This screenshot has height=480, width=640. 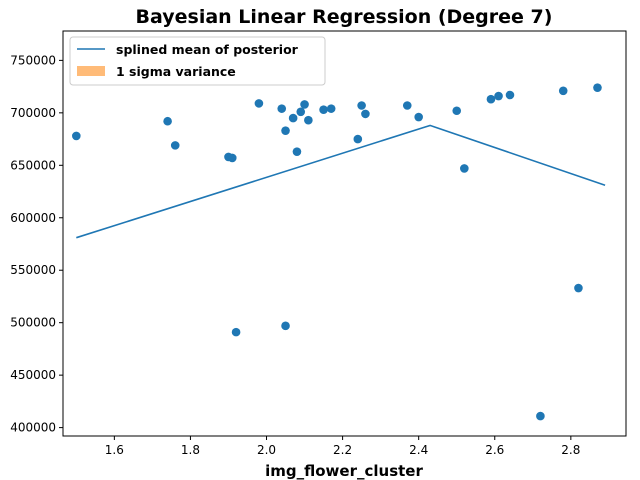 I want to click on x-tick-label: 2.8, so click(x=570, y=450).